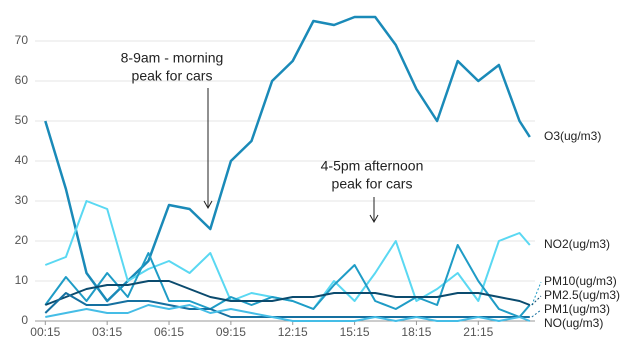 Image resolution: width=644 pixels, height=359 pixels. Describe the element at coordinates (293, 332) in the screenshot. I see `x-tick-label: 12:15` at that location.